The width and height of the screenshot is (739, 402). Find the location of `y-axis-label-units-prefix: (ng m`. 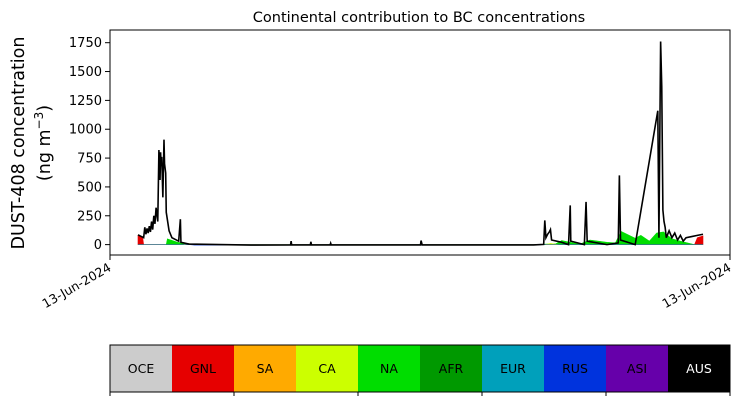

y-axis-label-units-prefix: (ng m is located at coordinates (45, 155).